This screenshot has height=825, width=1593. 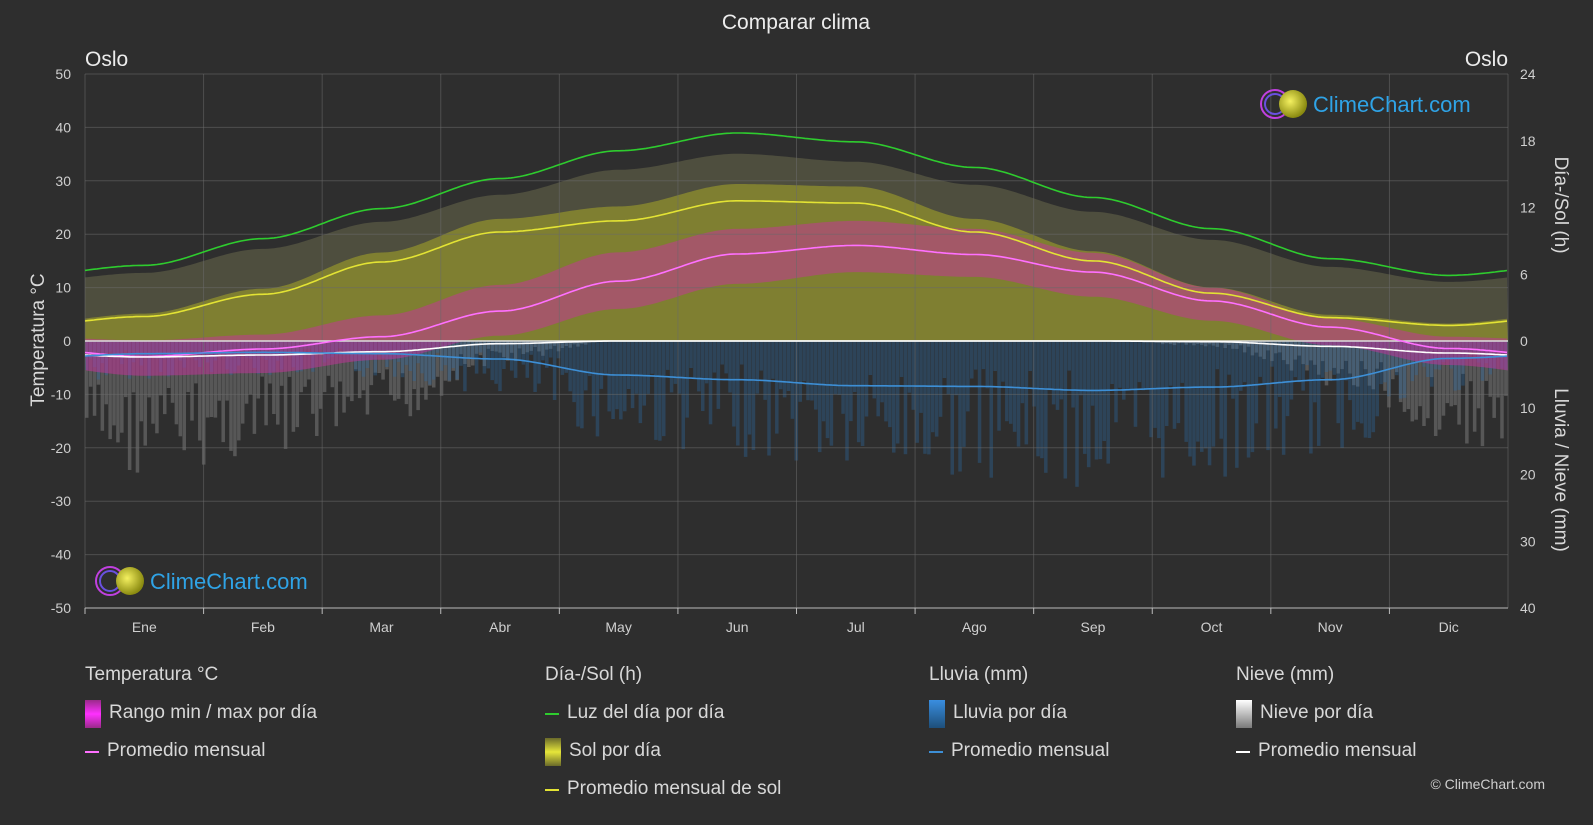 I want to click on legend-sun-header: Día-/Sol (h), so click(x=594, y=674).